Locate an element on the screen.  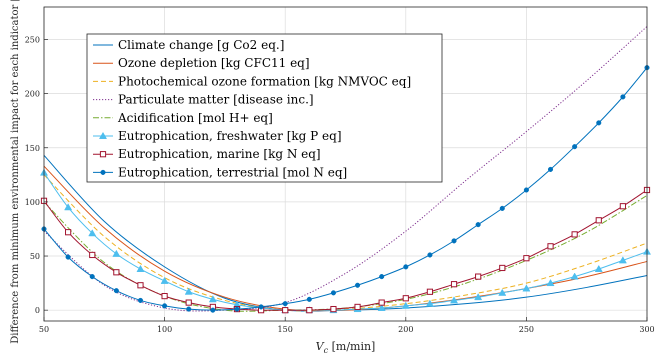
legend-entry: Particulate matter [disease inc.] is located at coordinates (203, 100).